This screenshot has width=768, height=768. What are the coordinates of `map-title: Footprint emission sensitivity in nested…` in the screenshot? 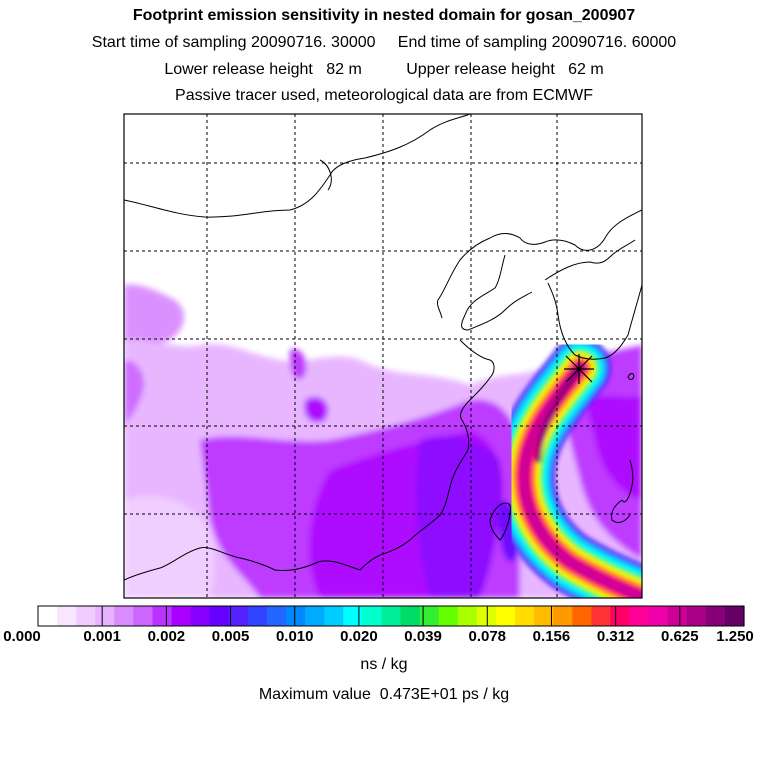 It's located at (384, 15).